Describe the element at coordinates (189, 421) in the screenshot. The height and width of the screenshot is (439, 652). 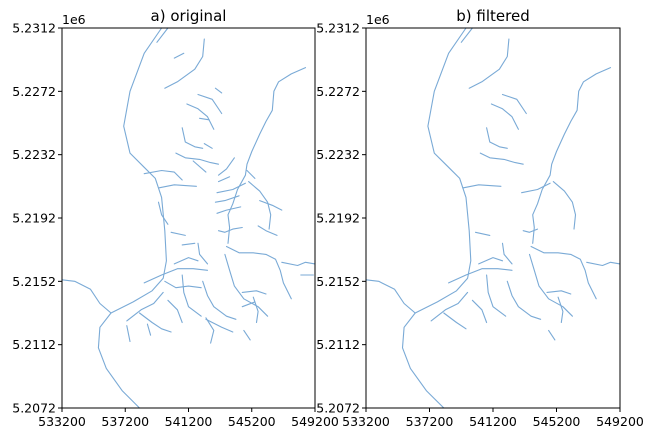
I see `x-tick-label-original-2: 541200` at that location.